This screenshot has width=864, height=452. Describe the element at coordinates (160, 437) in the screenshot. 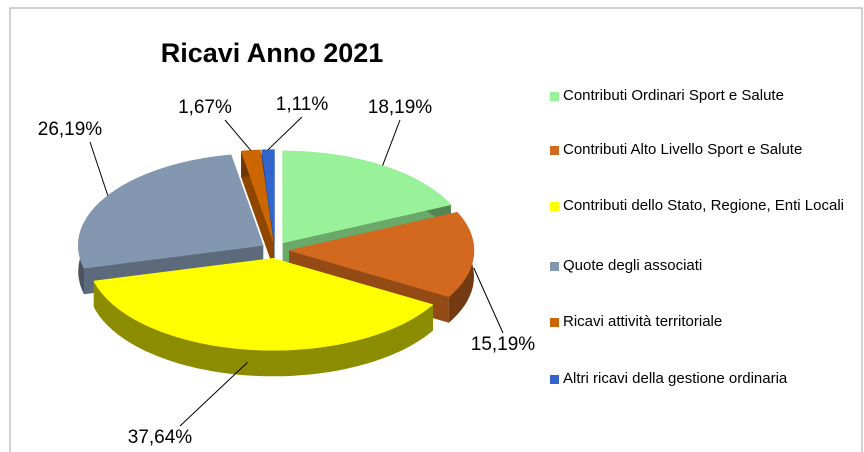

I see `data-label: 37,64%` at that location.